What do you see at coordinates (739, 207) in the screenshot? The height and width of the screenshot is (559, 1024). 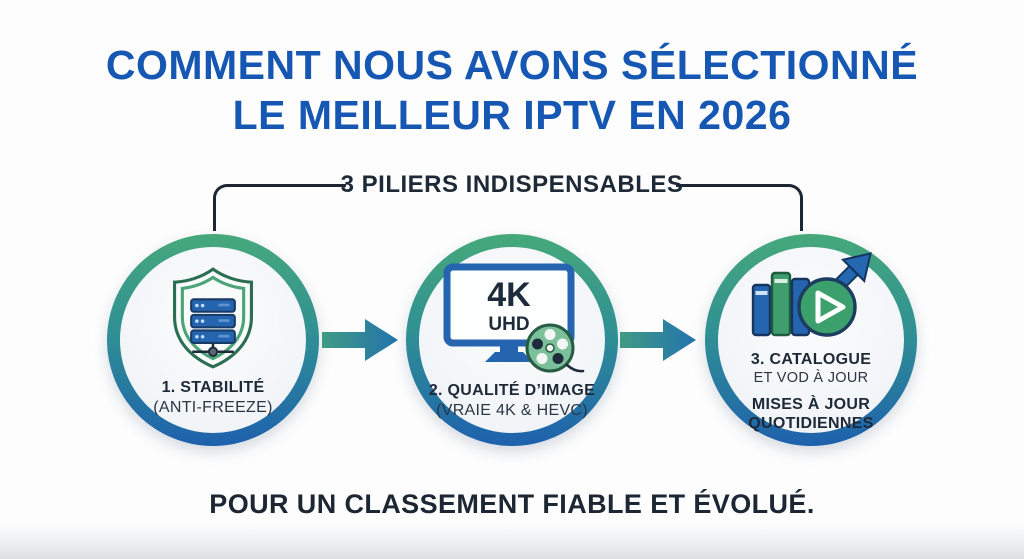 I see `bracket-right` at bounding box center [739, 207].